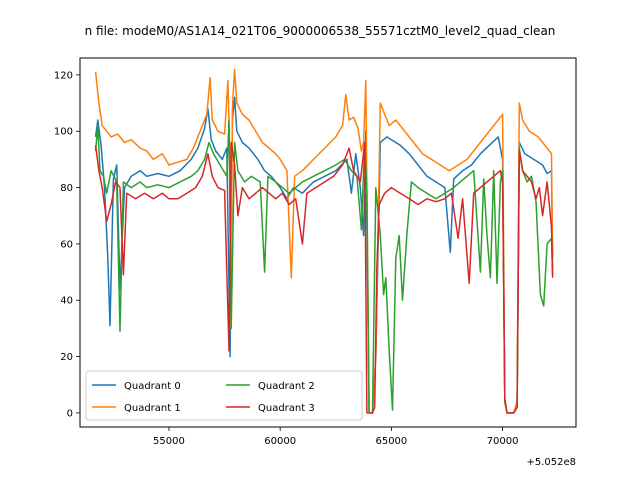 The width and height of the screenshot is (640, 480). What do you see at coordinates (169, 441) in the screenshot?
I see `x-tick-label: 55000` at bounding box center [169, 441].